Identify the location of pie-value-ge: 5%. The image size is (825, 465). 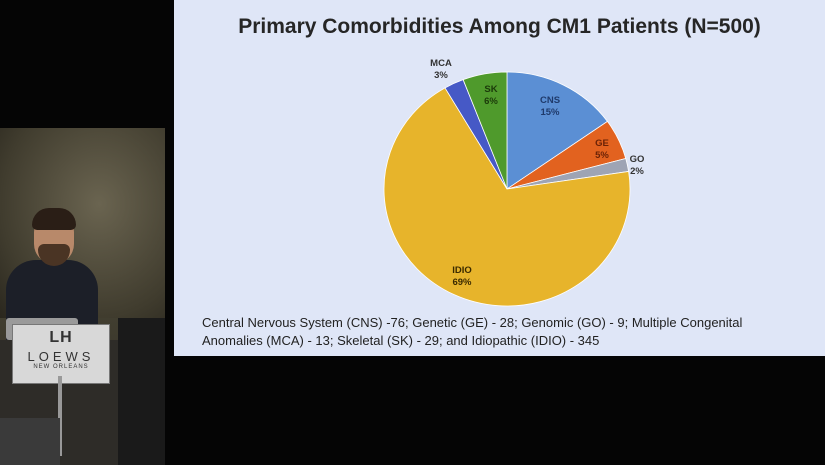
(602, 155).